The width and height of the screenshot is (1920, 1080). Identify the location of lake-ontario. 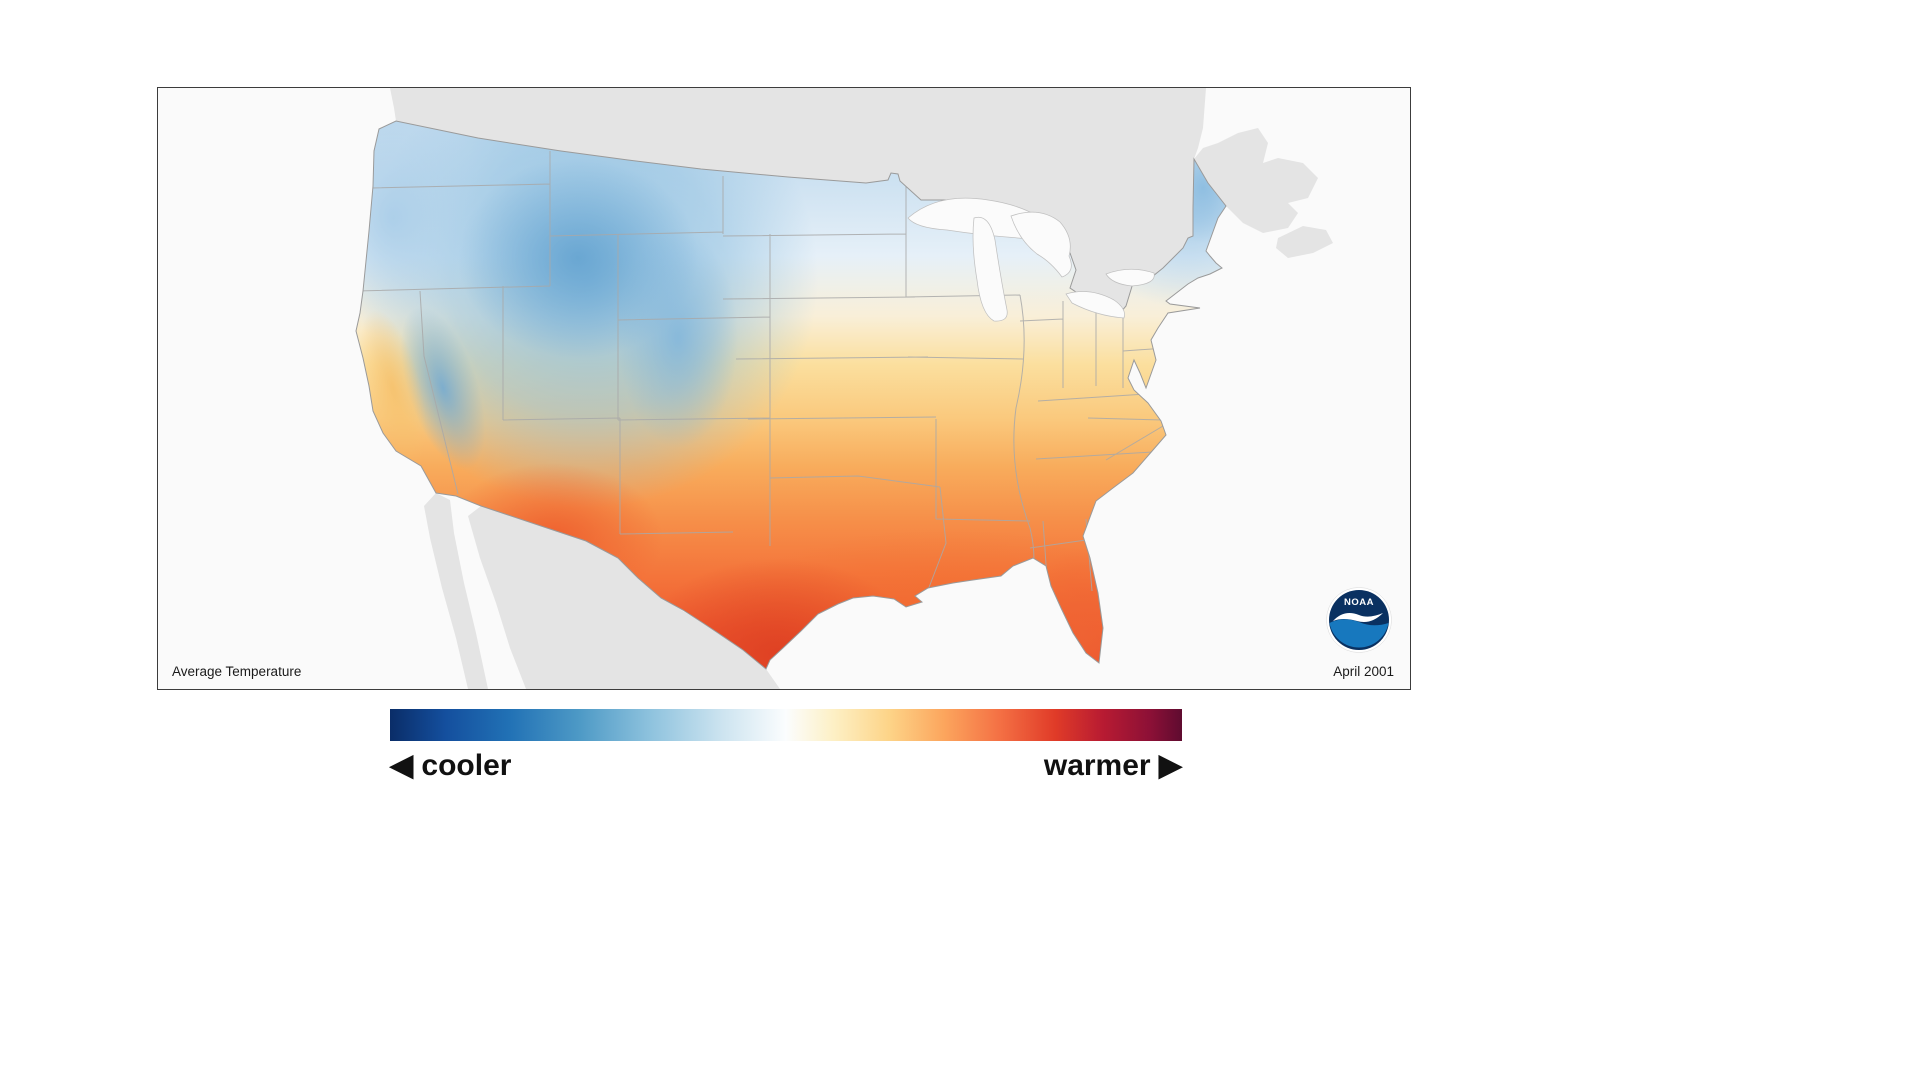
(1130, 277).